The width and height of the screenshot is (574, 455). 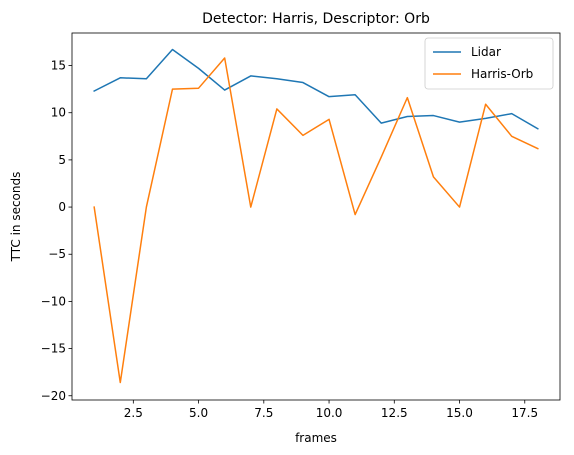 What do you see at coordinates (57, 254) in the screenshot?
I see `y-tick-label: −5` at bounding box center [57, 254].